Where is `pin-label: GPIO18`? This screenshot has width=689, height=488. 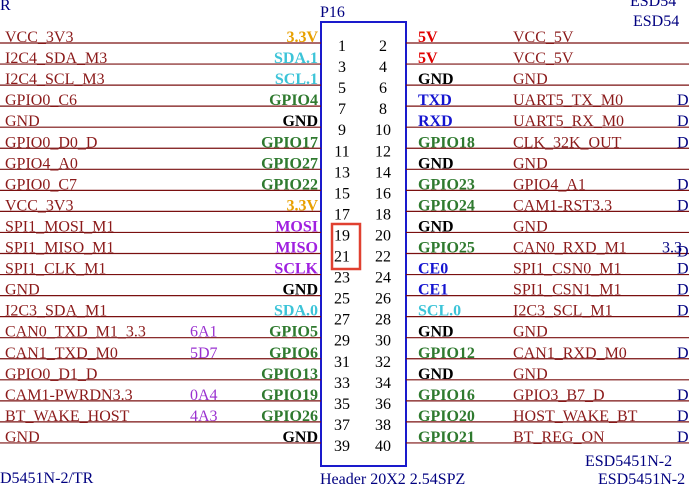
pin-label: GPIO18 is located at coordinates (446, 142).